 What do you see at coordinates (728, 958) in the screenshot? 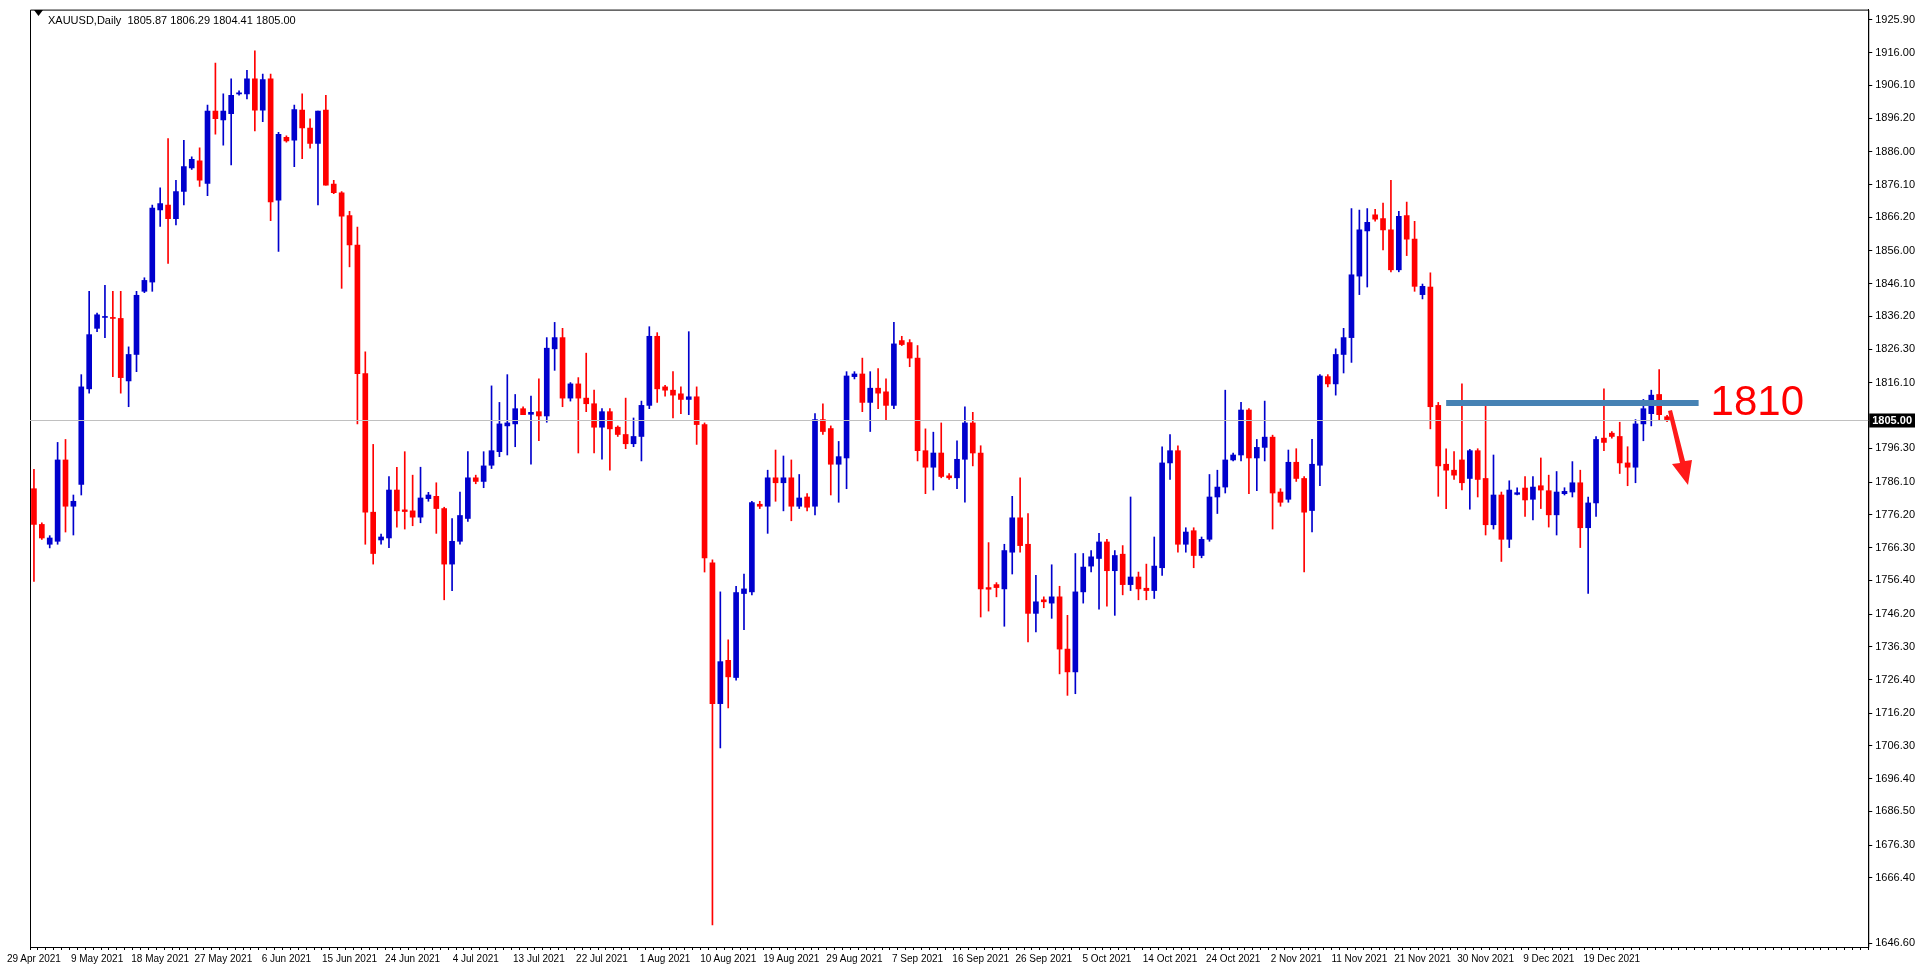
I see `x-tick-label: 10 Aug 2021` at bounding box center [728, 958].